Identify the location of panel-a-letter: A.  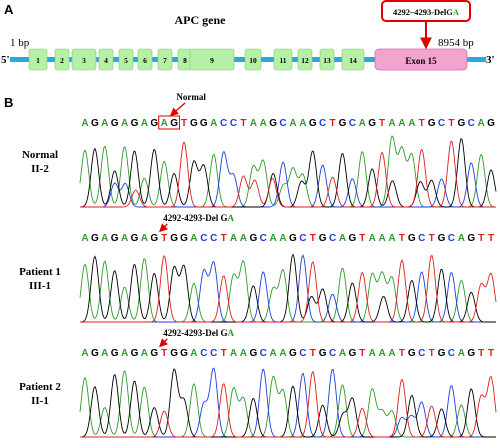
(9, 9).